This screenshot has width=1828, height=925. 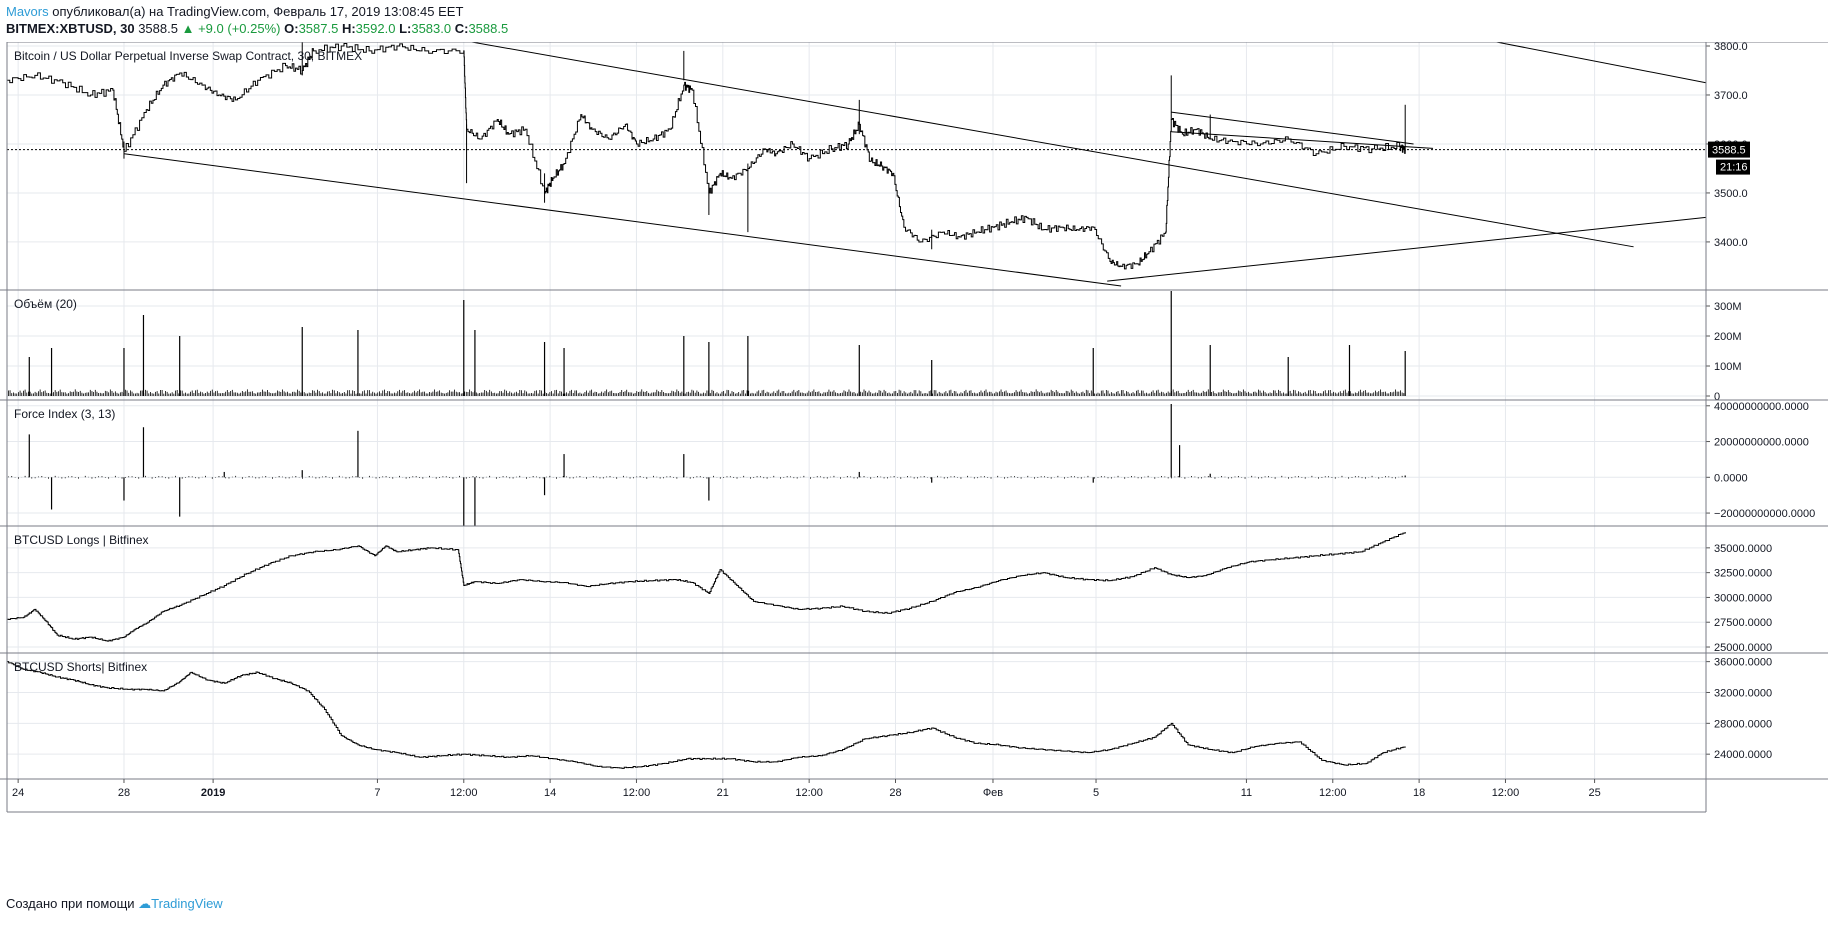 I want to click on y-tick-label: 3500.0, so click(x=1731, y=194).